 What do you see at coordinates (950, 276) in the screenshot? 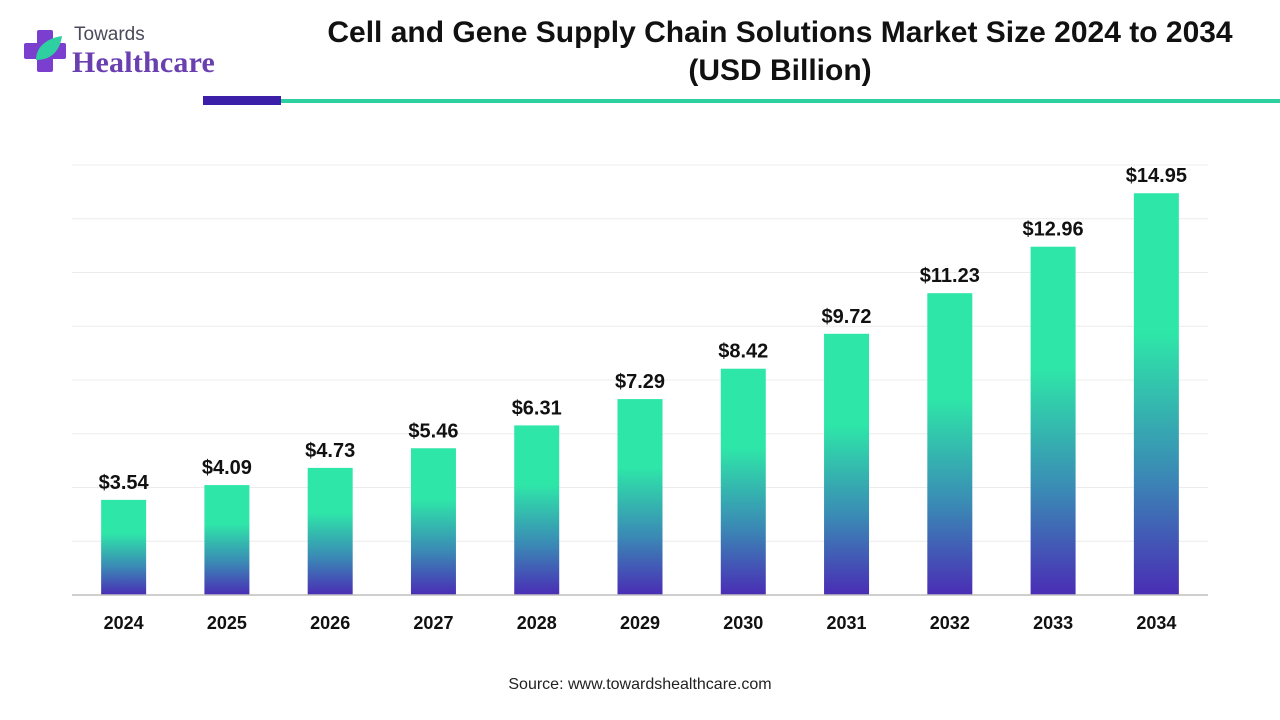
I see `data-label-2032: $11.23` at bounding box center [950, 276].